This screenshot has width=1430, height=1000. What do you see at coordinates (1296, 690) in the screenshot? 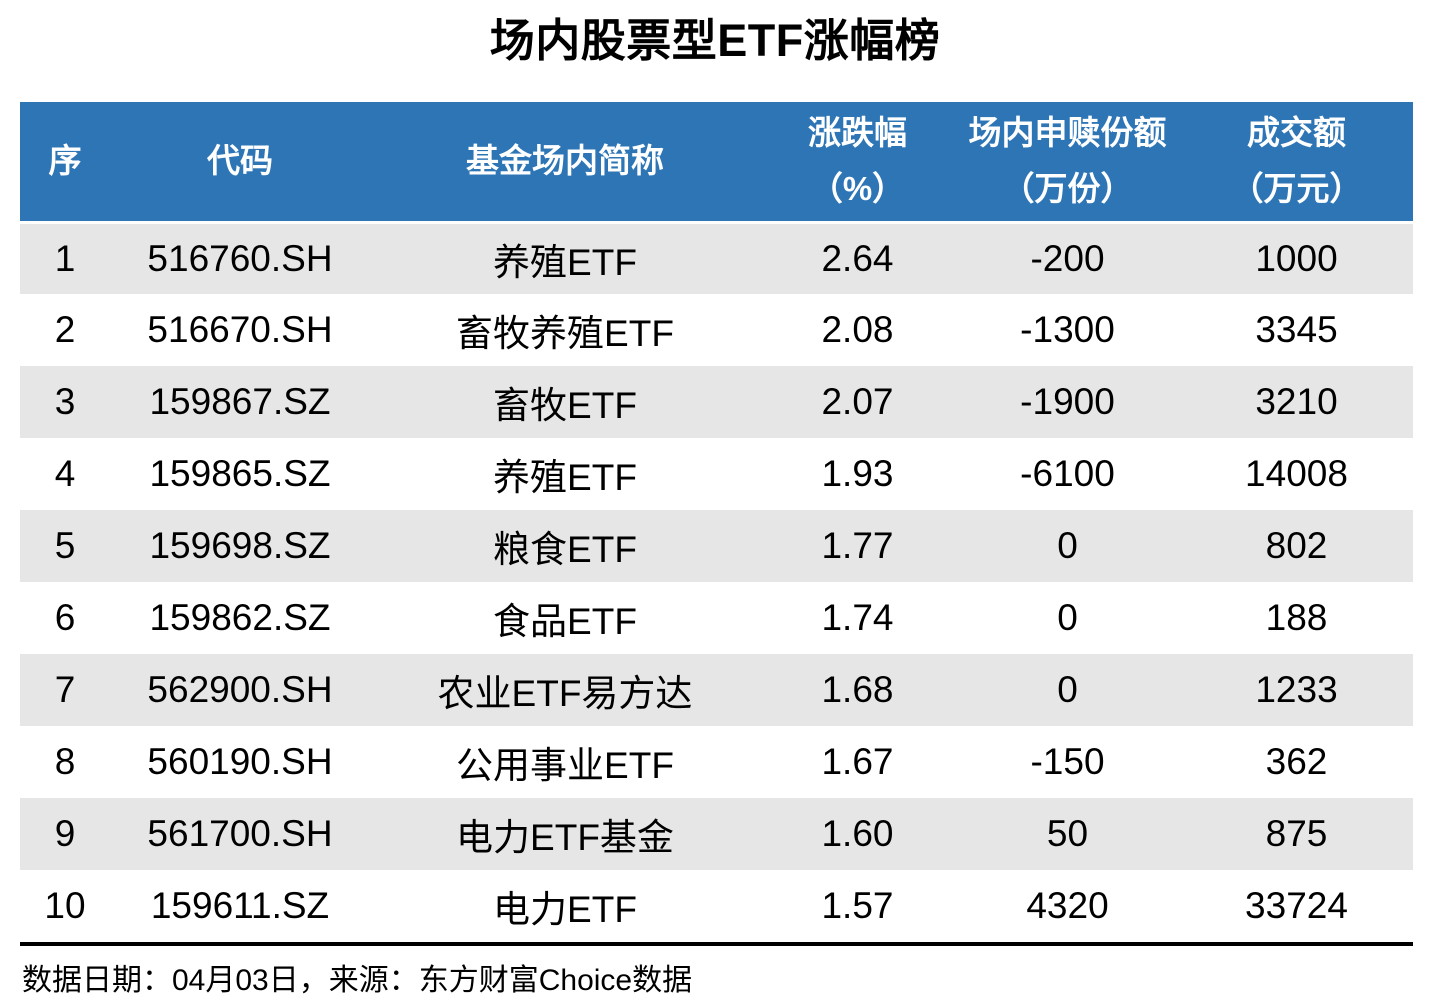
I see `cell-turnover: 1233` at bounding box center [1296, 690].